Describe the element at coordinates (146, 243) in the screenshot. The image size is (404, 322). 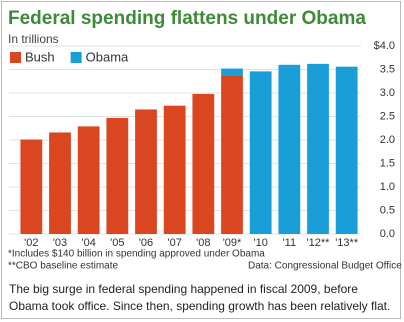
I see `x-tick-label: '06` at that location.